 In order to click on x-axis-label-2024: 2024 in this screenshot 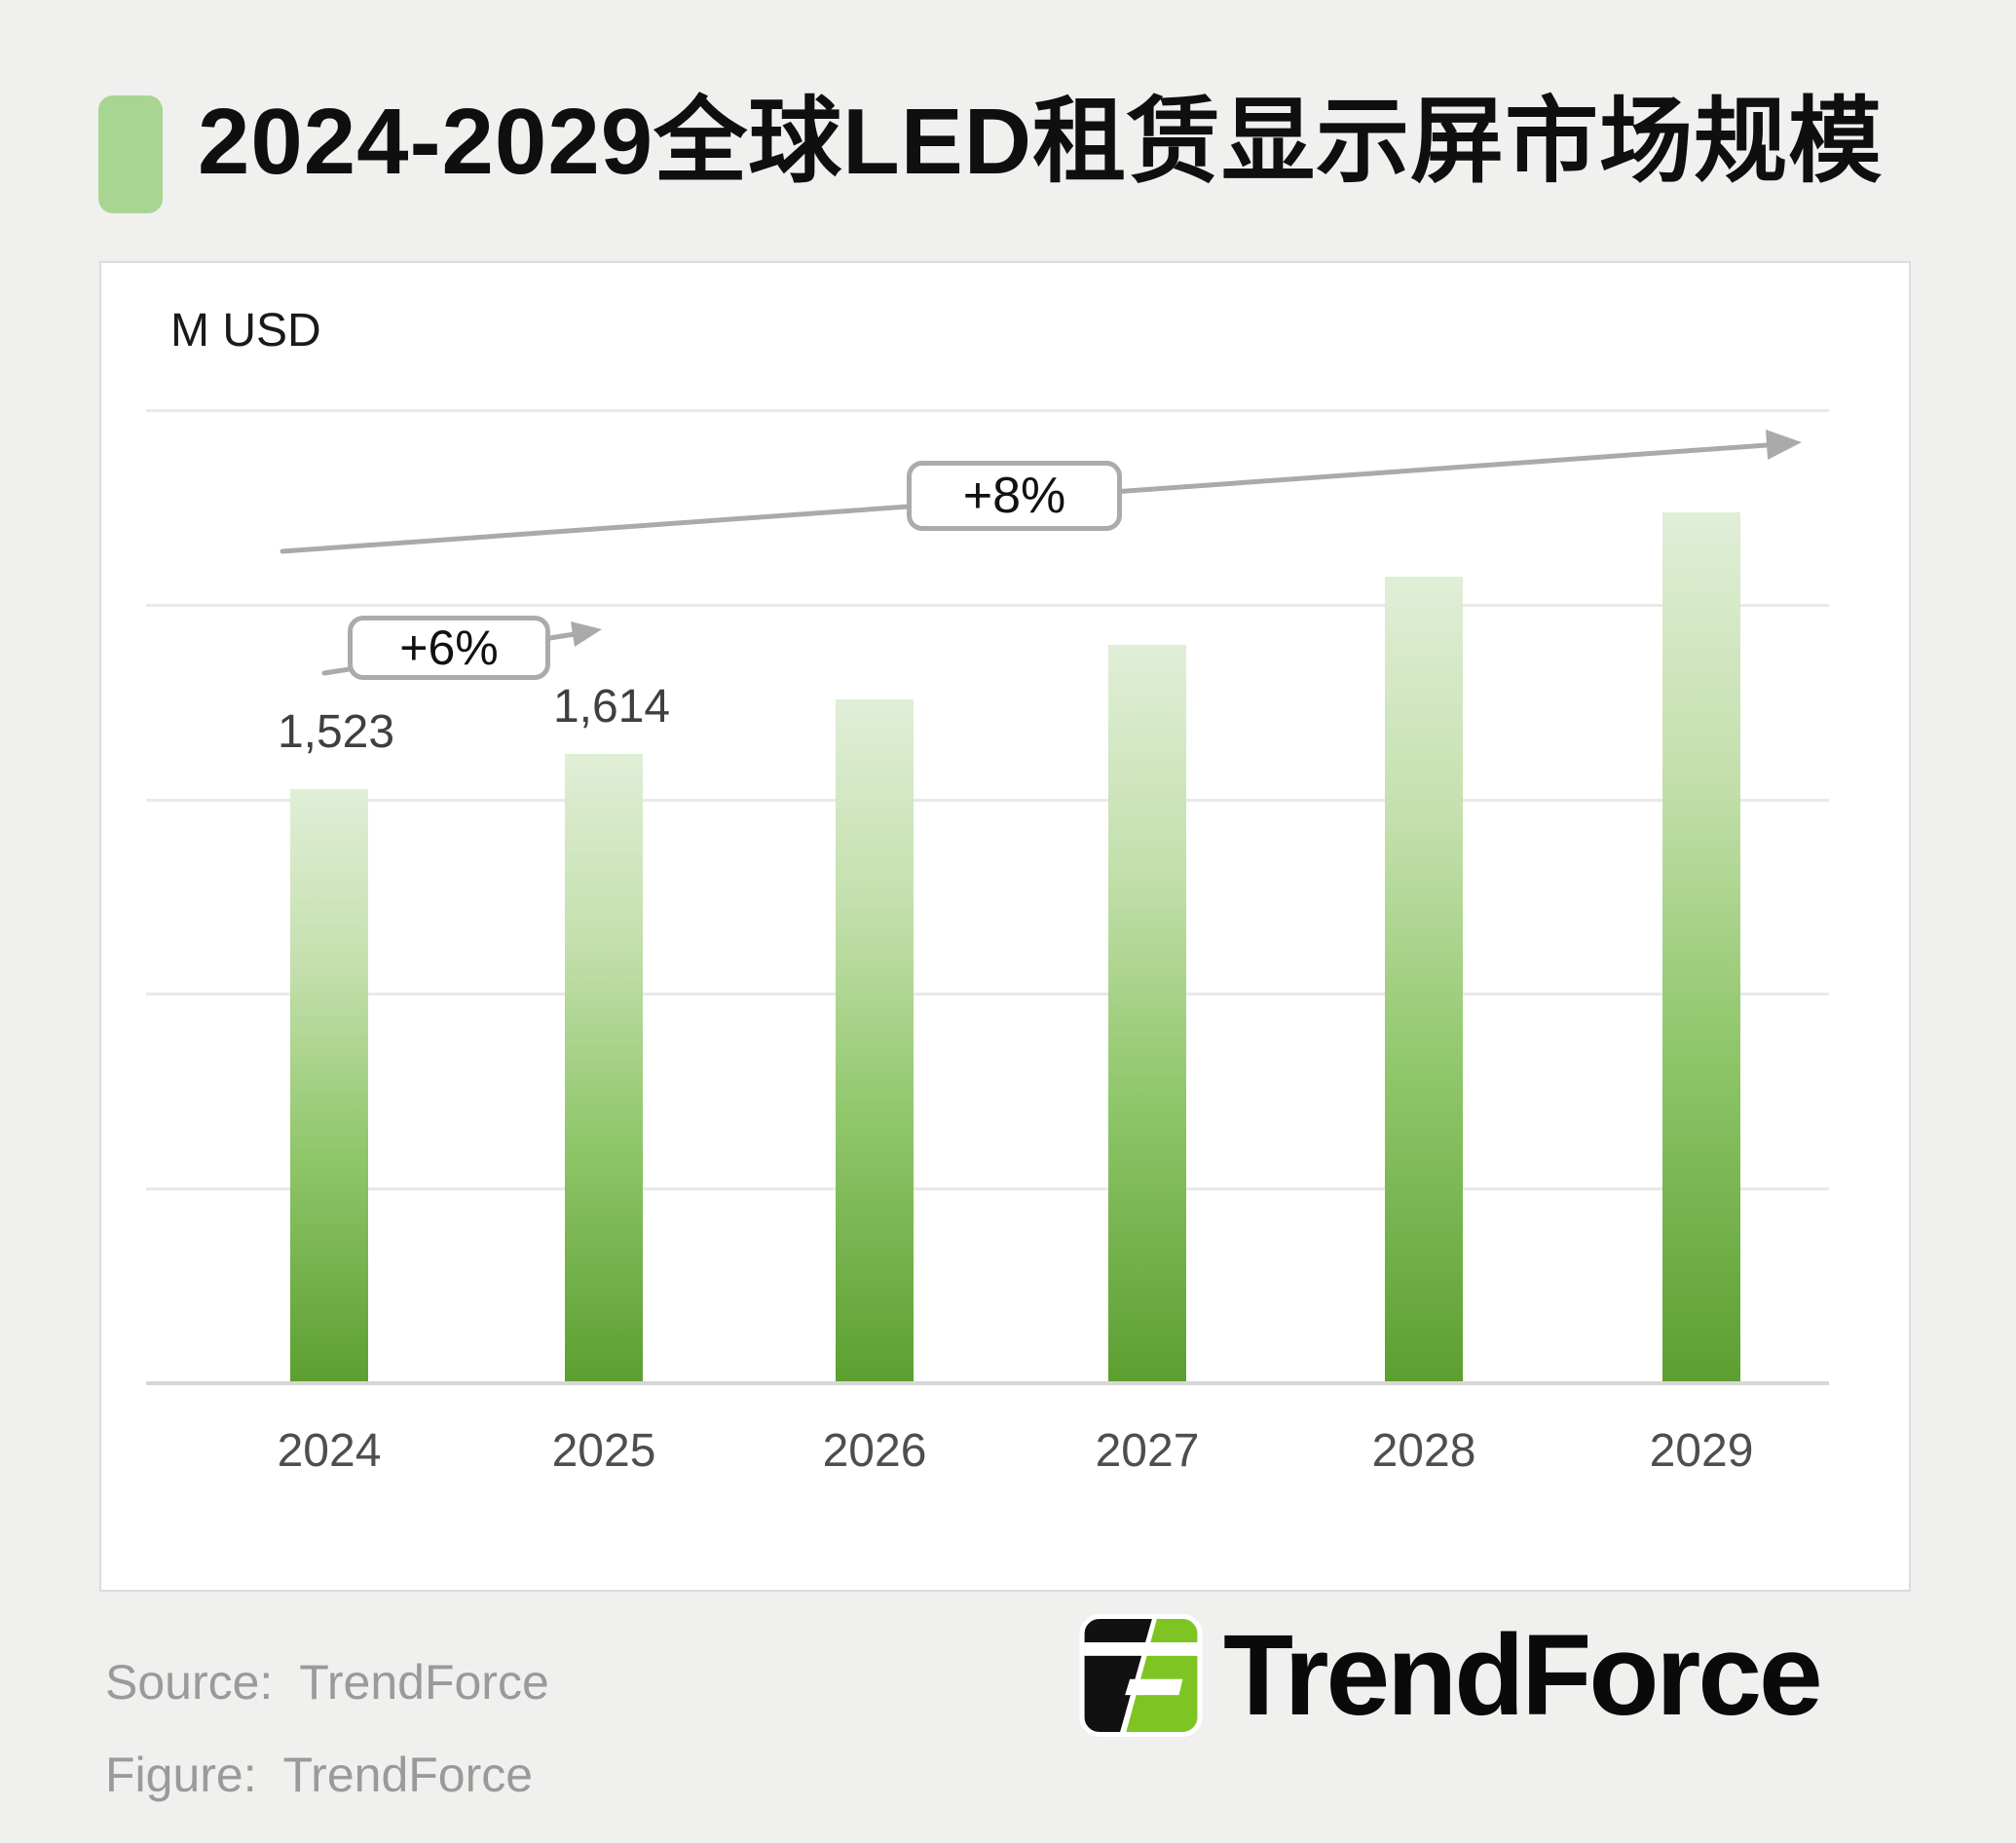, I will do `click(329, 1451)`.